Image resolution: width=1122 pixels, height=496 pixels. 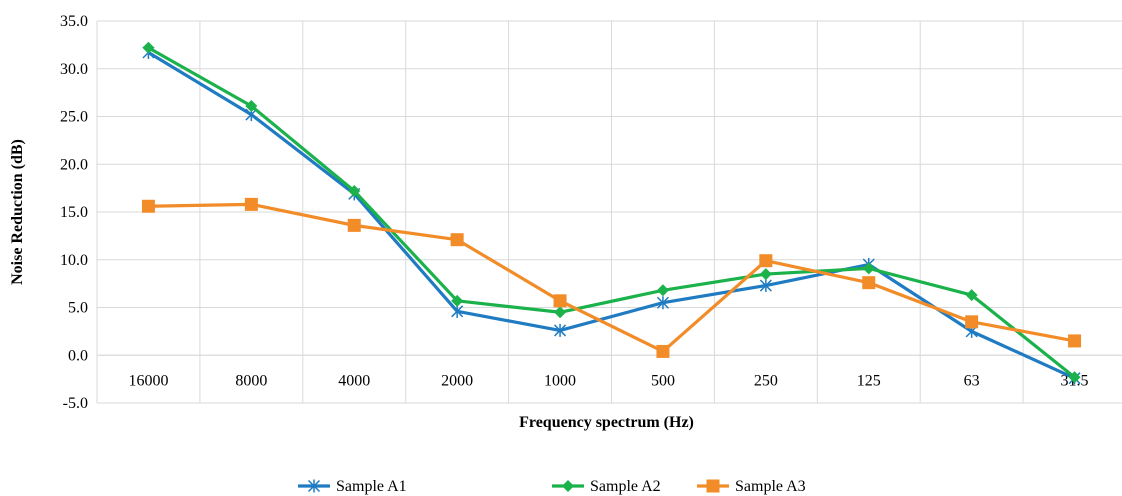 I want to click on legend: Sample A1 Sample A2 Sample A3, so click(x=552, y=486).